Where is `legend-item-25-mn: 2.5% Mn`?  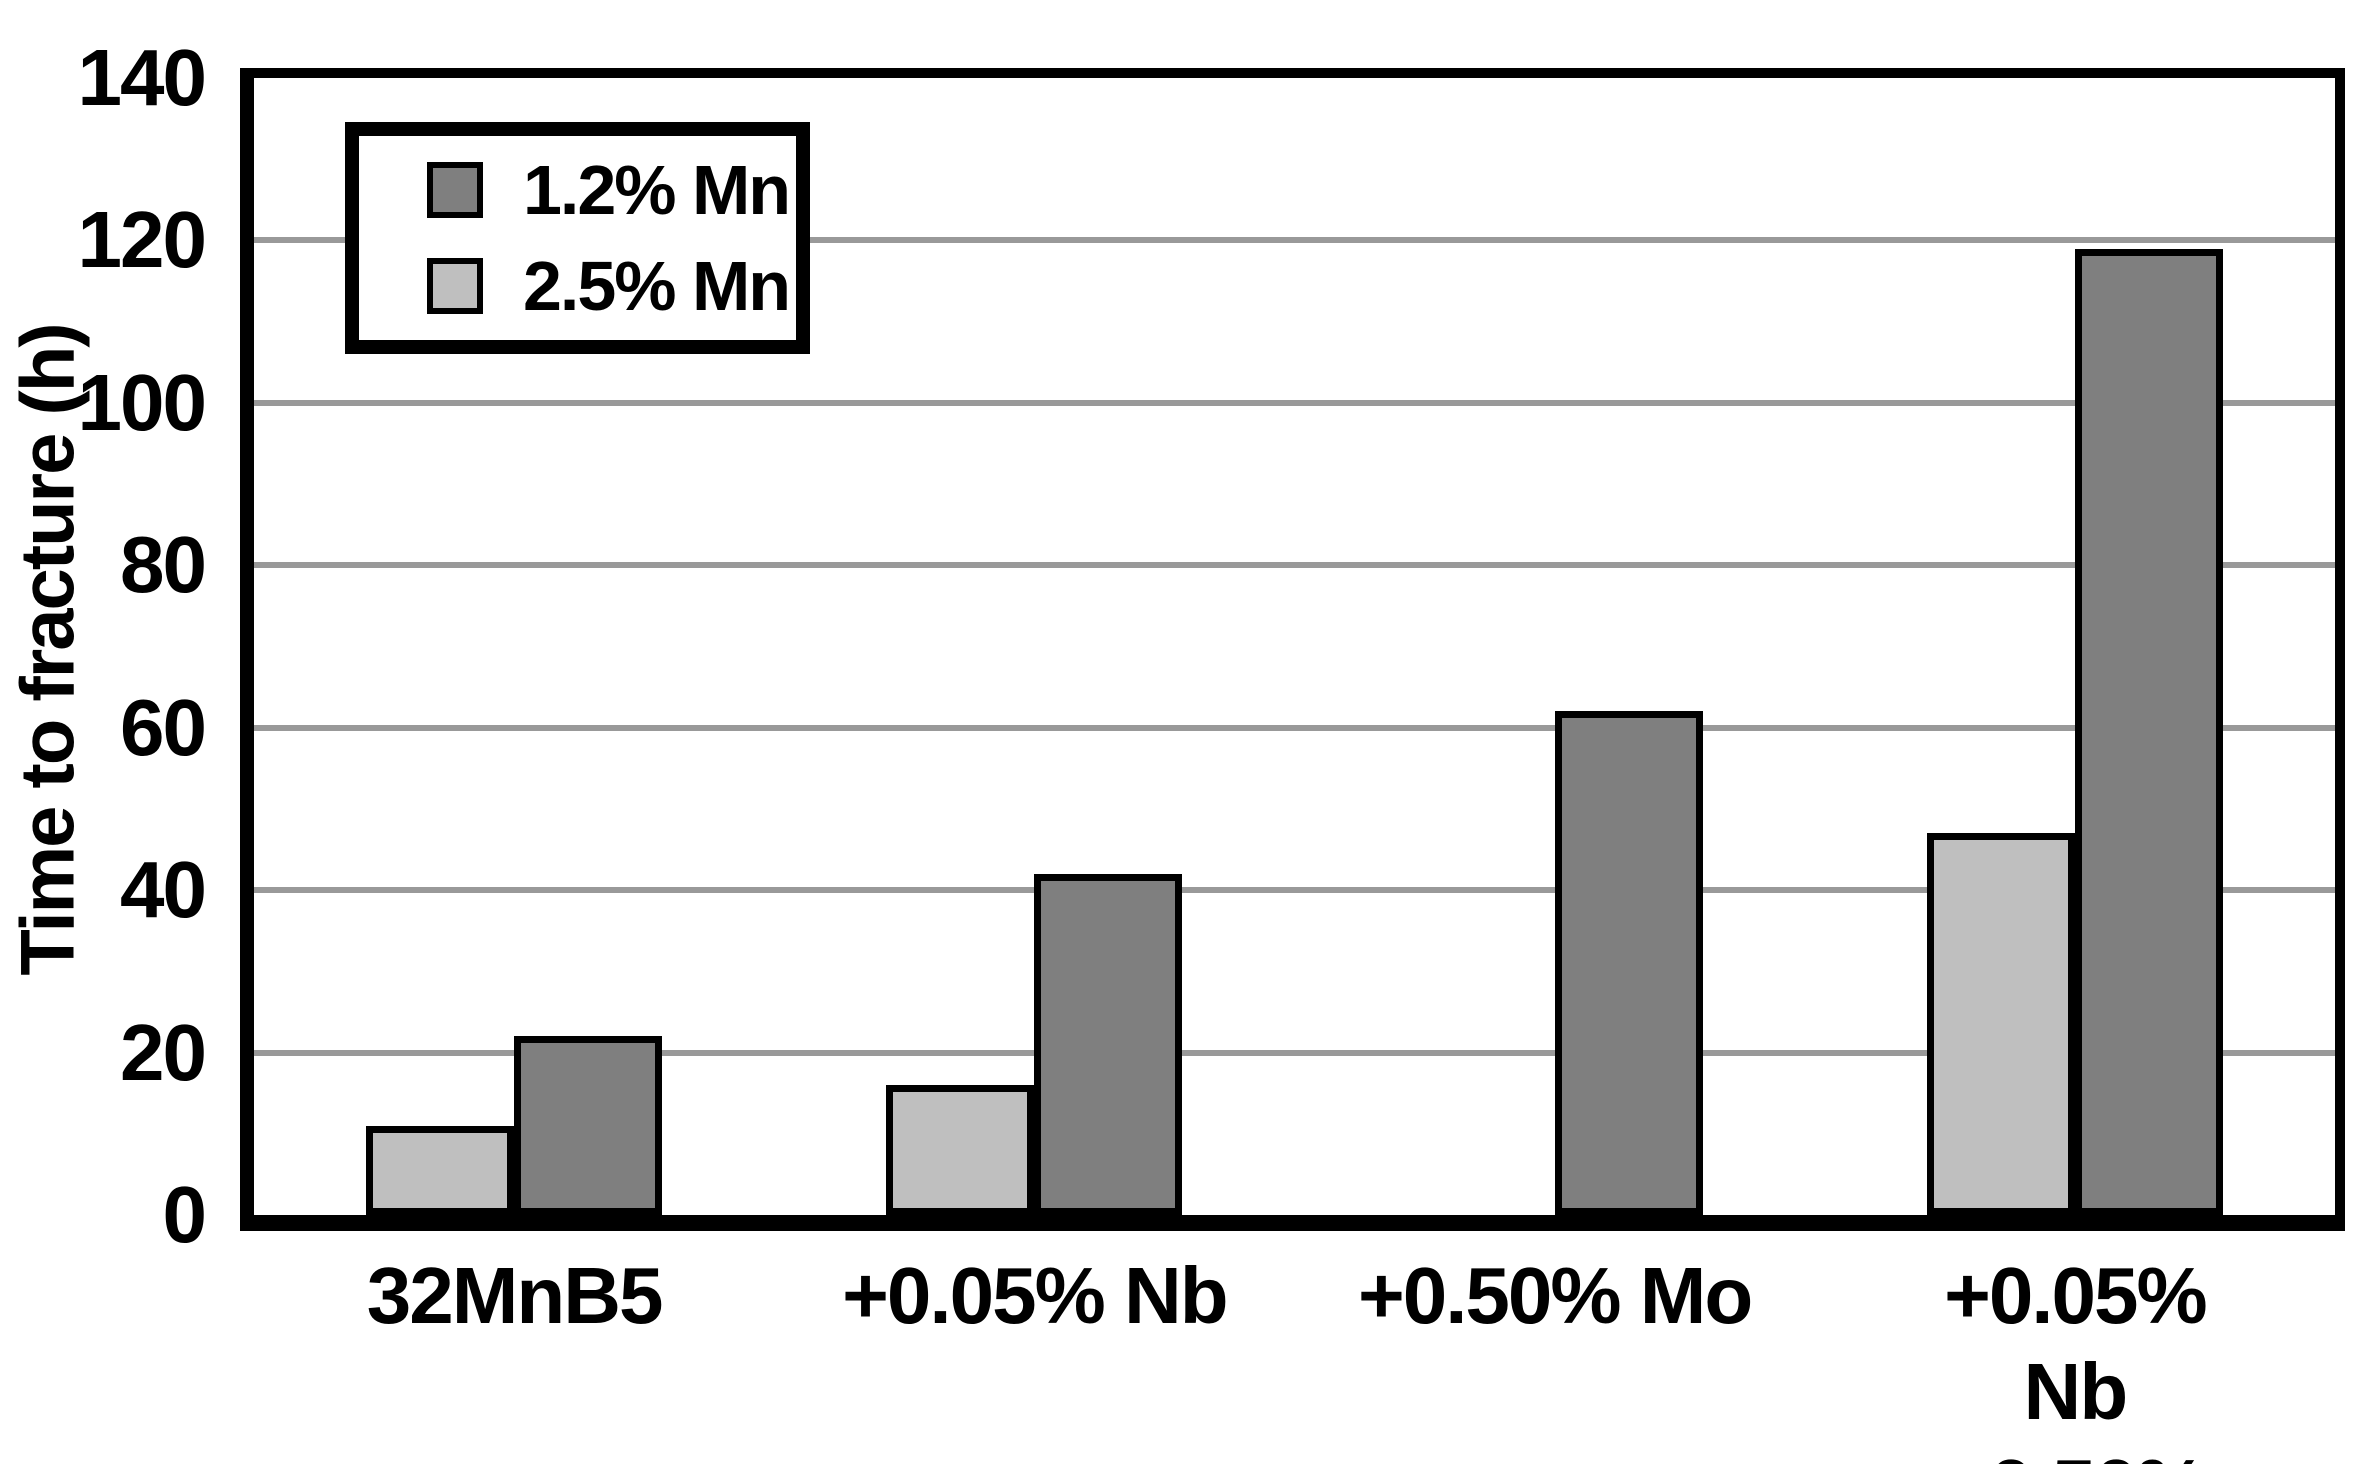 legend-item-25-mn: 2.5% Mn is located at coordinates (611, 286).